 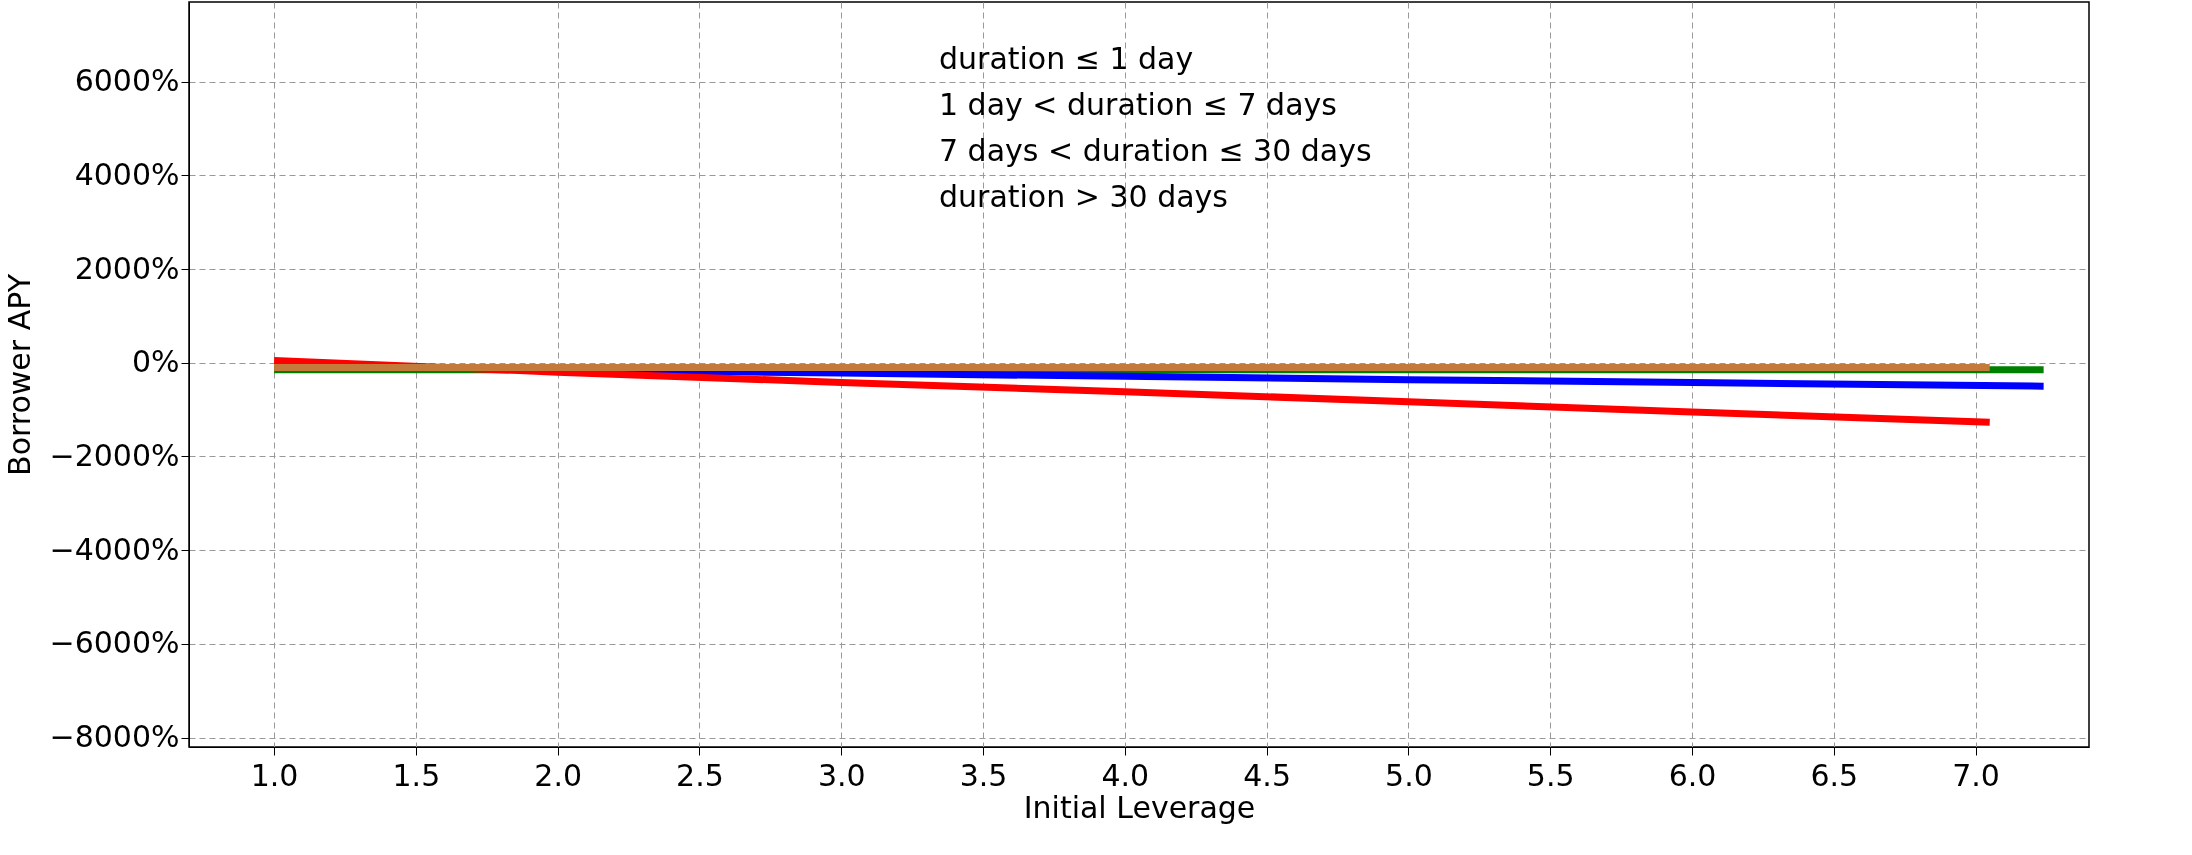 What do you see at coordinates (274, 775) in the screenshot?
I see `x-tick-label: 1.0` at bounding box center [274, 775].